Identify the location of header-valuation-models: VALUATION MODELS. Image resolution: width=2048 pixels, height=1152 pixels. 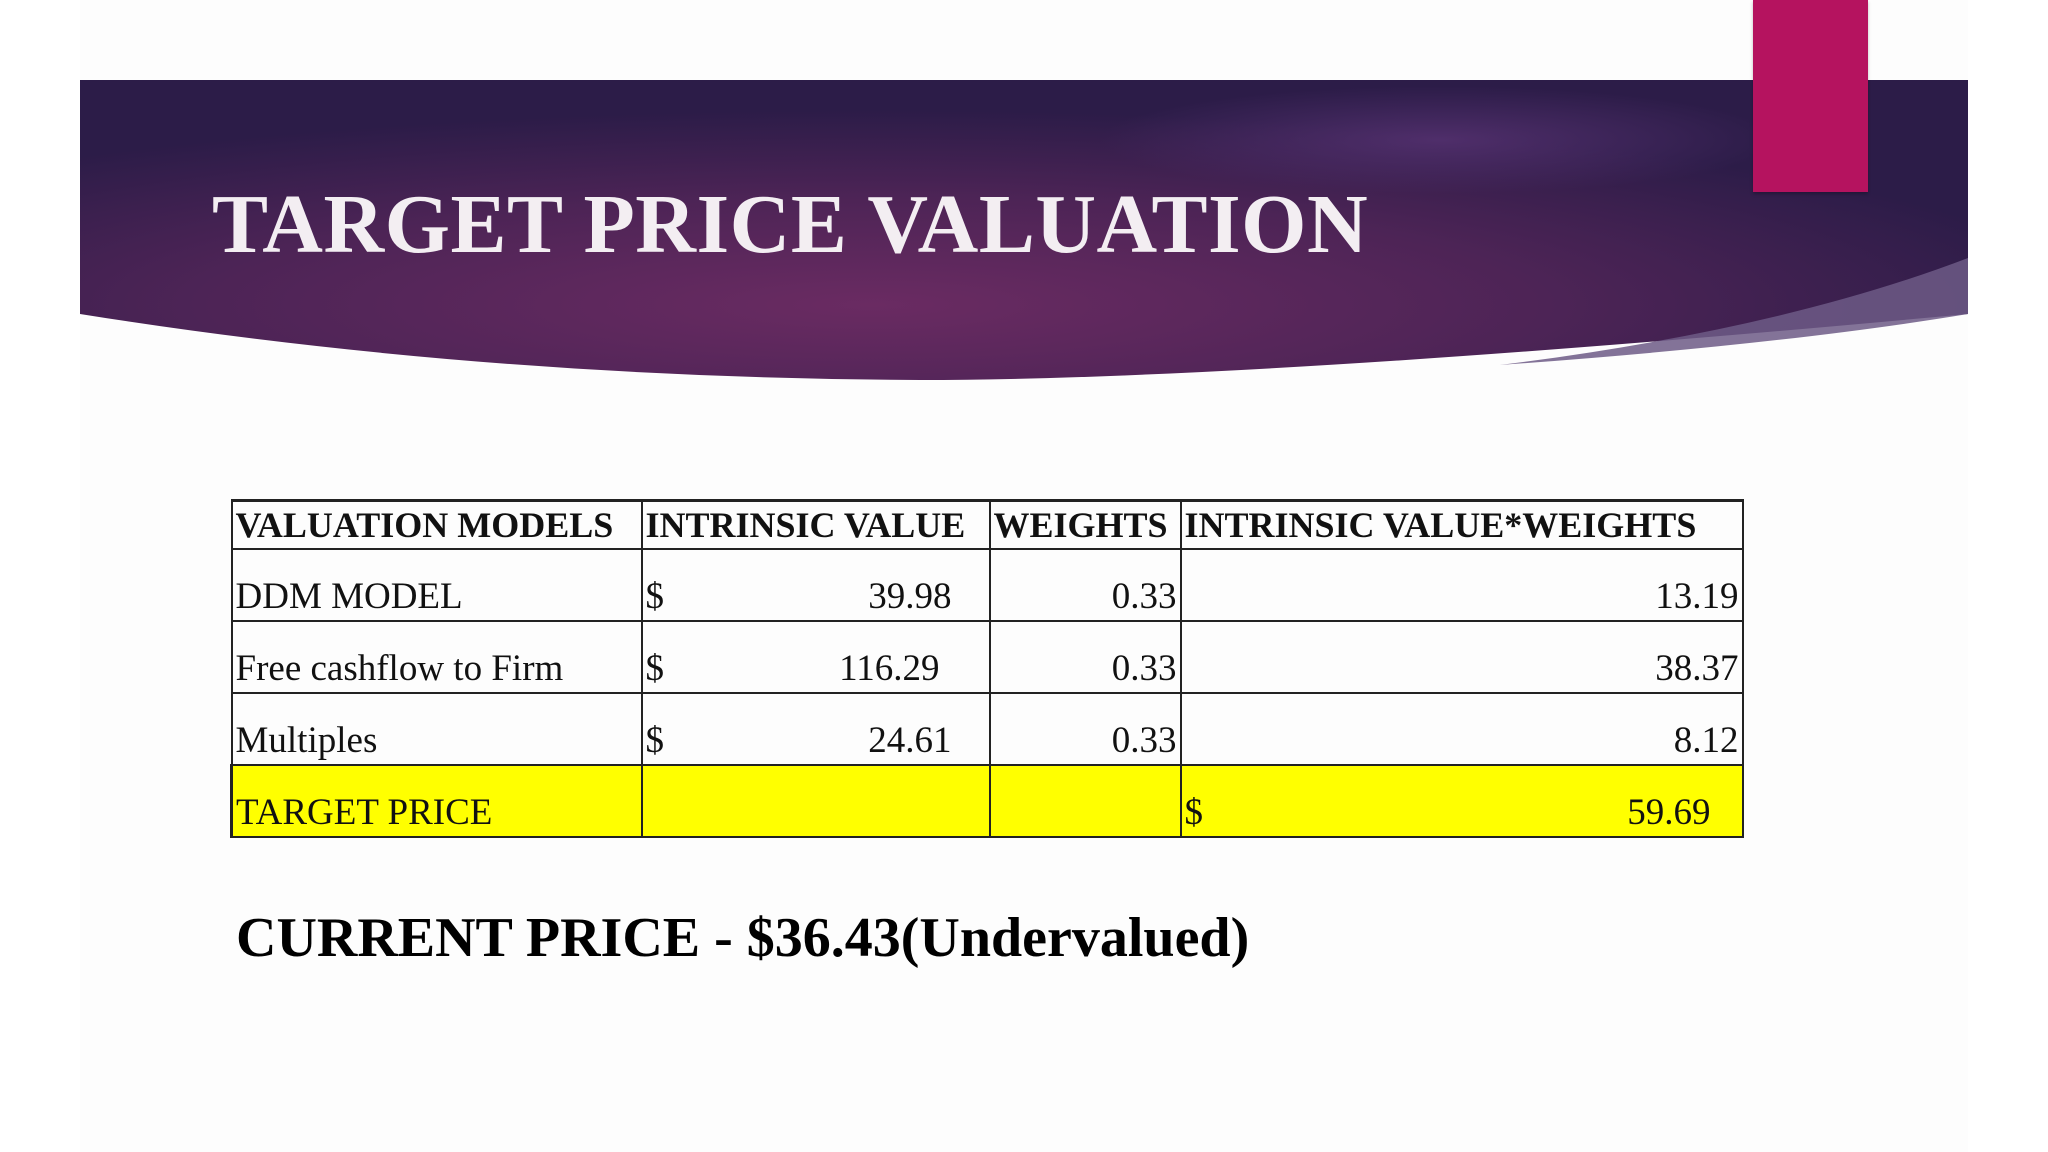
(436, 524).